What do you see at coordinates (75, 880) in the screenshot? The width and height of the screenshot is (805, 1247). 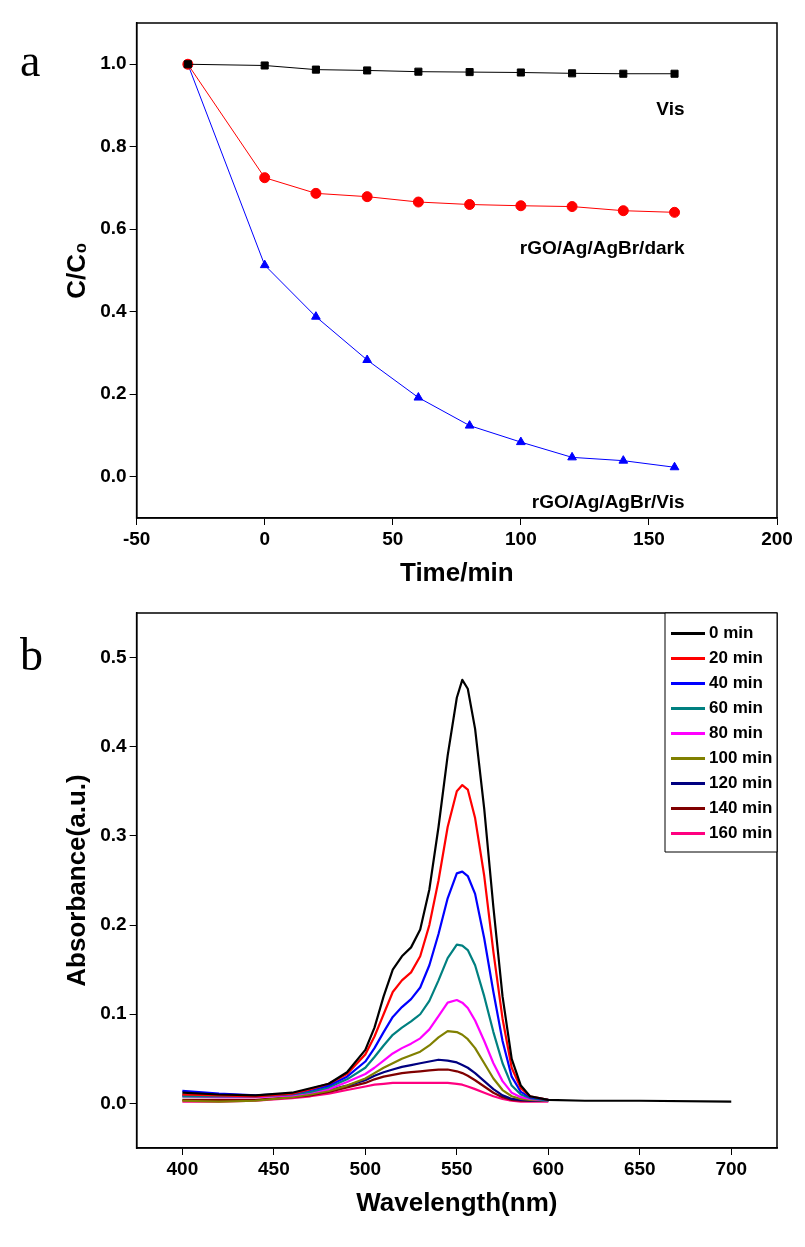 I see `y-axis-title: Absorbance(a.u.)` at bounding box center [75, 880].